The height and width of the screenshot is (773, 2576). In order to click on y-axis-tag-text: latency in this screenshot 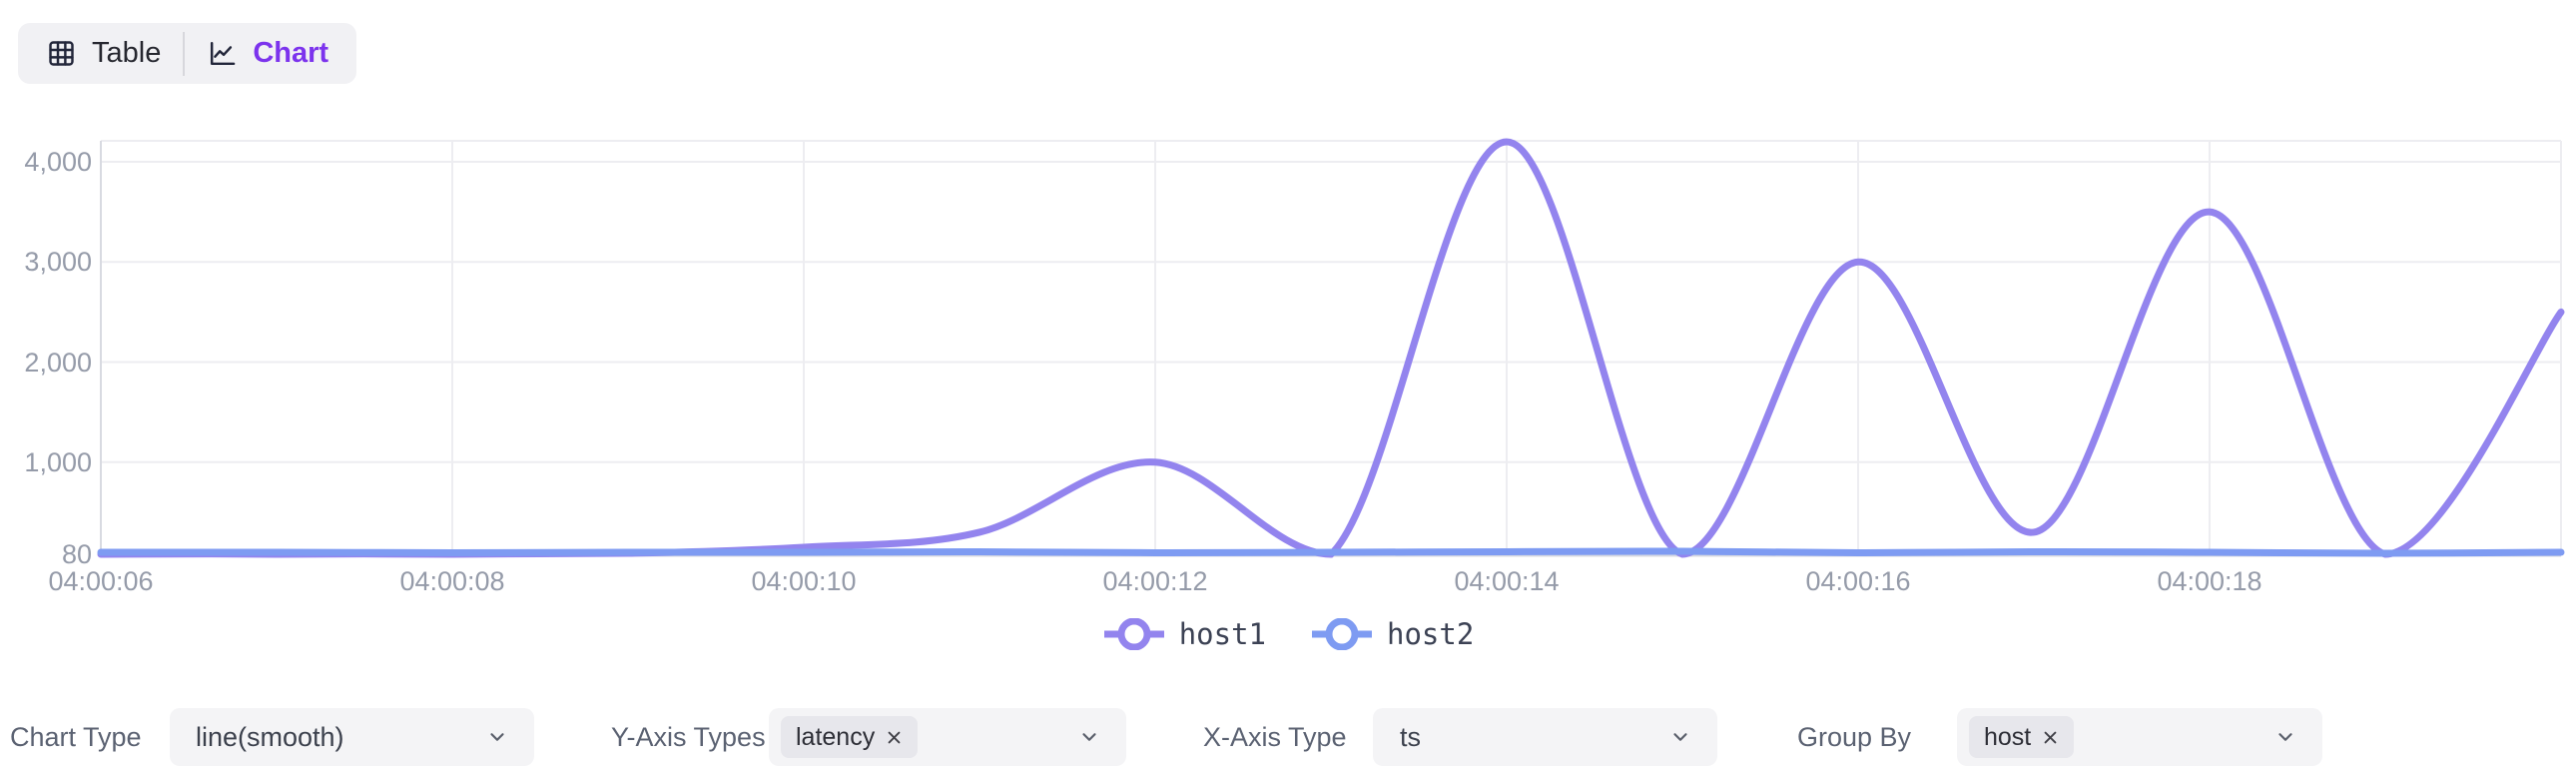, I will do `click(836, 736)`.